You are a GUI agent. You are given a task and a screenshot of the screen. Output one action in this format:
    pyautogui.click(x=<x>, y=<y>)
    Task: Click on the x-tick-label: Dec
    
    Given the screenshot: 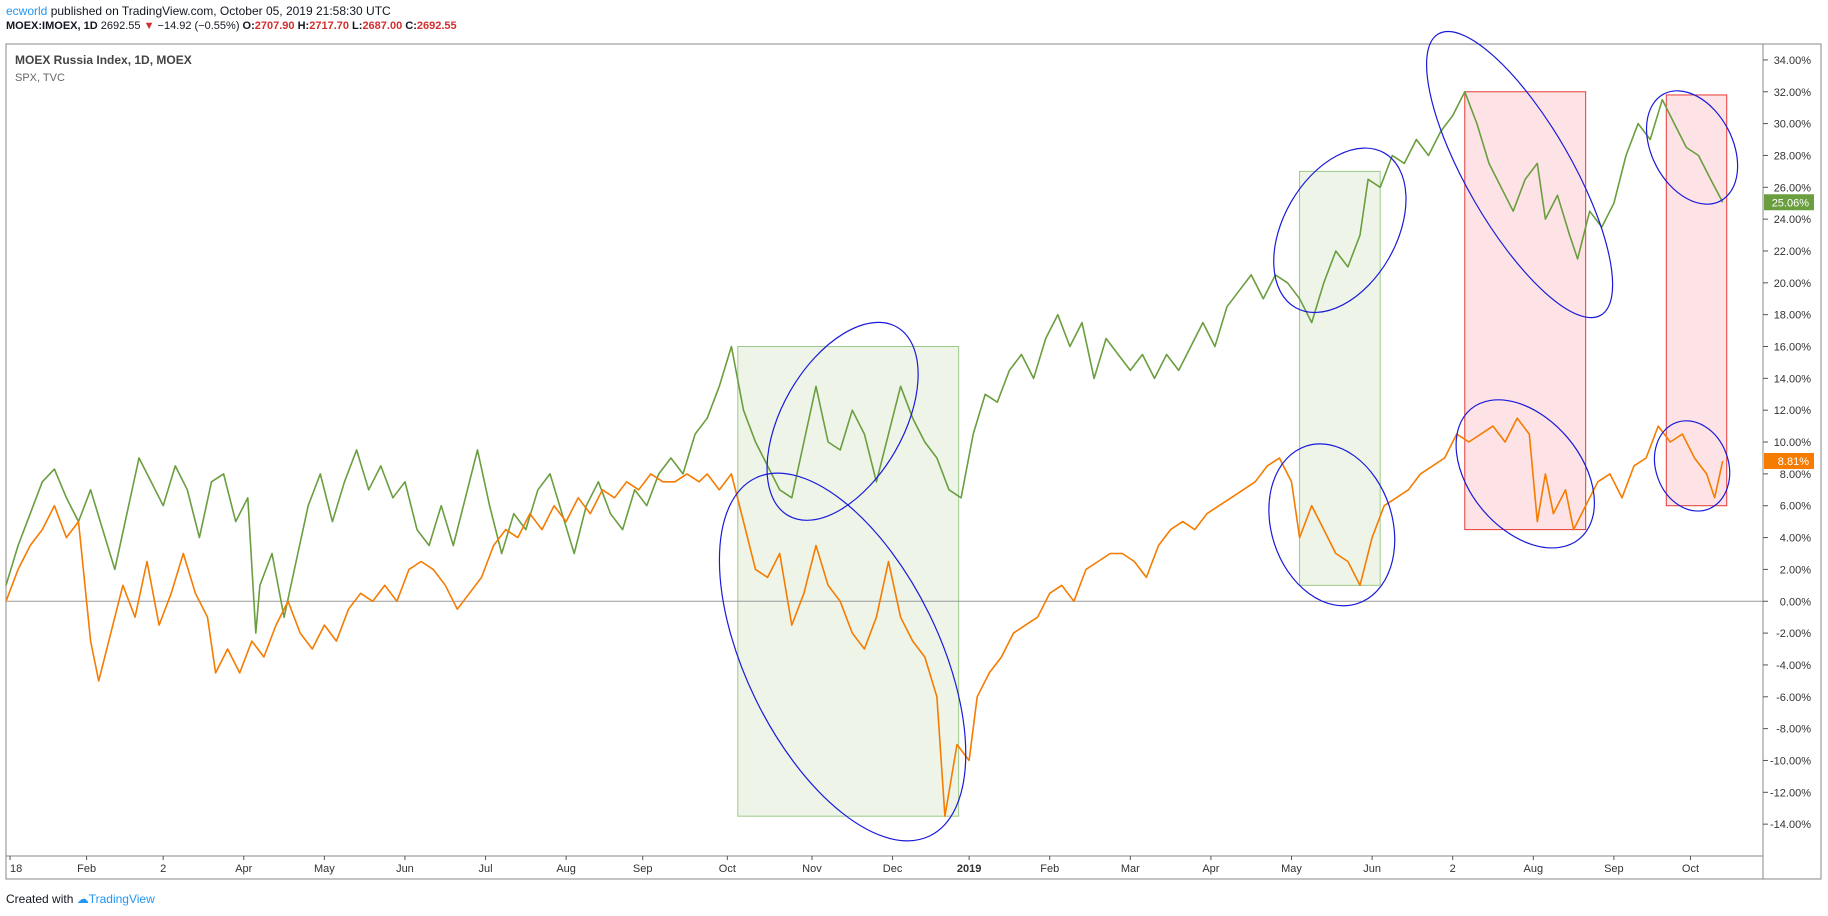 What is the action you would take?
    pyautogui.click(x=893, y=869)
    